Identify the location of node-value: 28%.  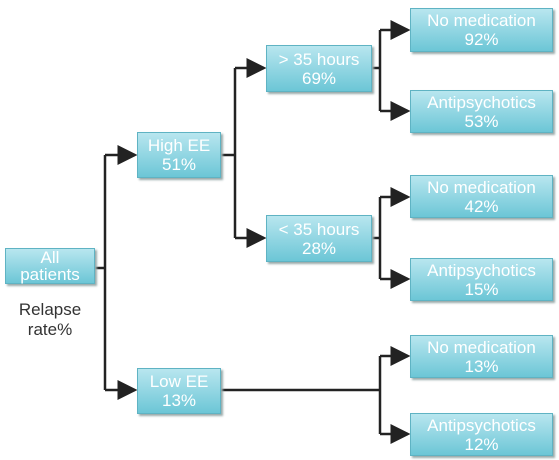
(319, 248).